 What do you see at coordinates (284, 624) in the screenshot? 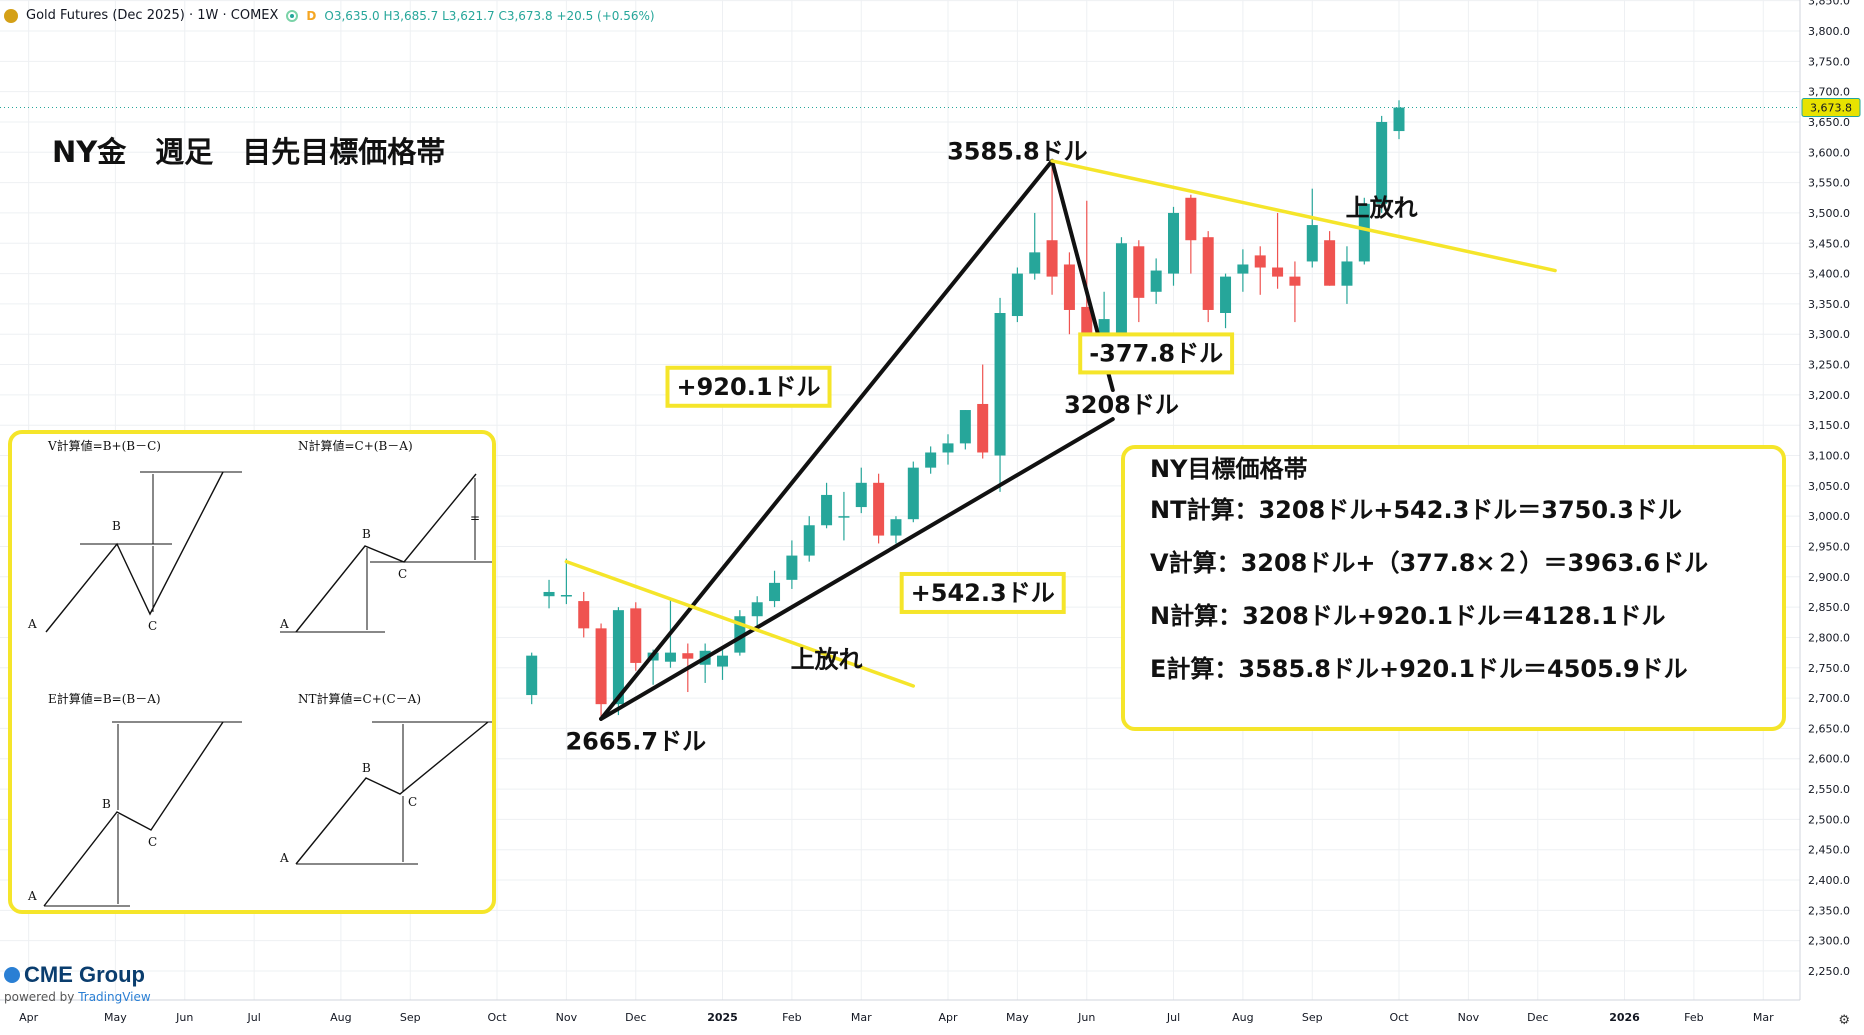
I see `n-label-a: A` at bounding box center [284, 624].